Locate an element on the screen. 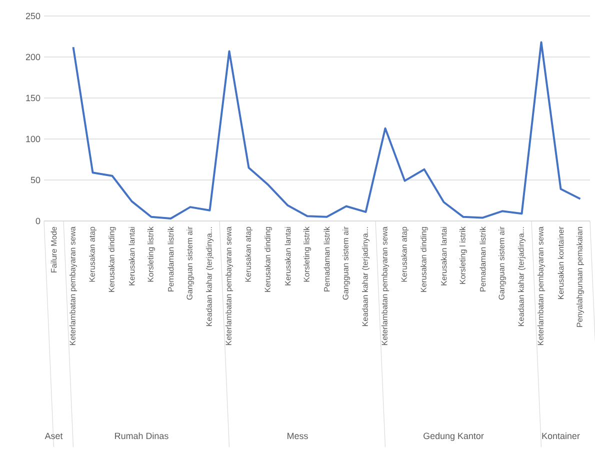 Image resolution: width=595 pixels, height=450 pixels. y-tick-label: 200 is located at coordinates (33, 57).